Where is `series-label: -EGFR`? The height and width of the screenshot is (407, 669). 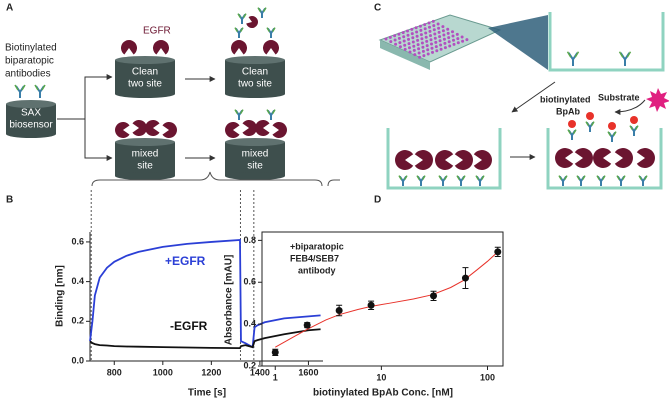
series-label: -EGFR is located at coordinates (189, 326).